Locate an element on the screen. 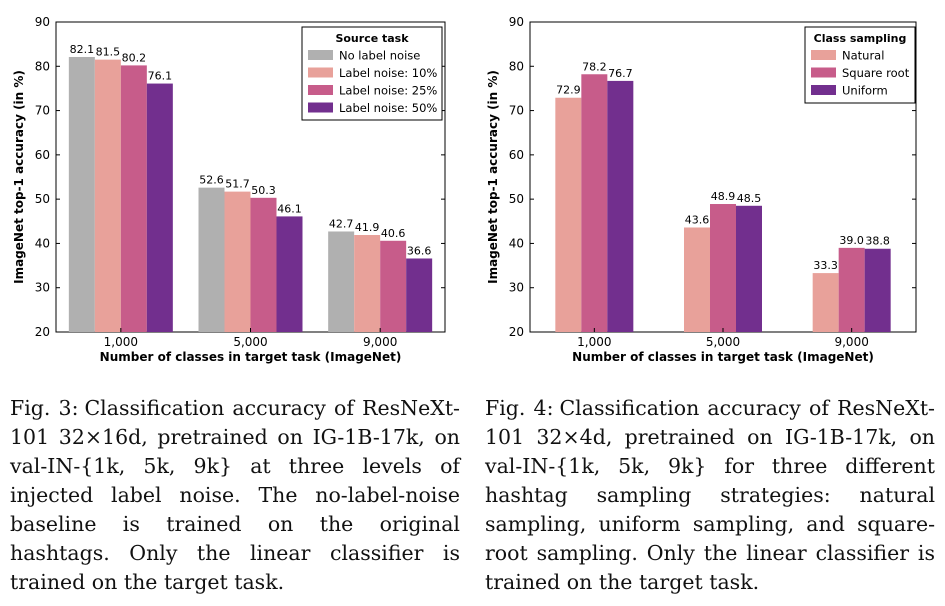 Image resolution: width=945 pixels, height=606 pixels. data-label: 78.2 is located at coordinates (594, 66).